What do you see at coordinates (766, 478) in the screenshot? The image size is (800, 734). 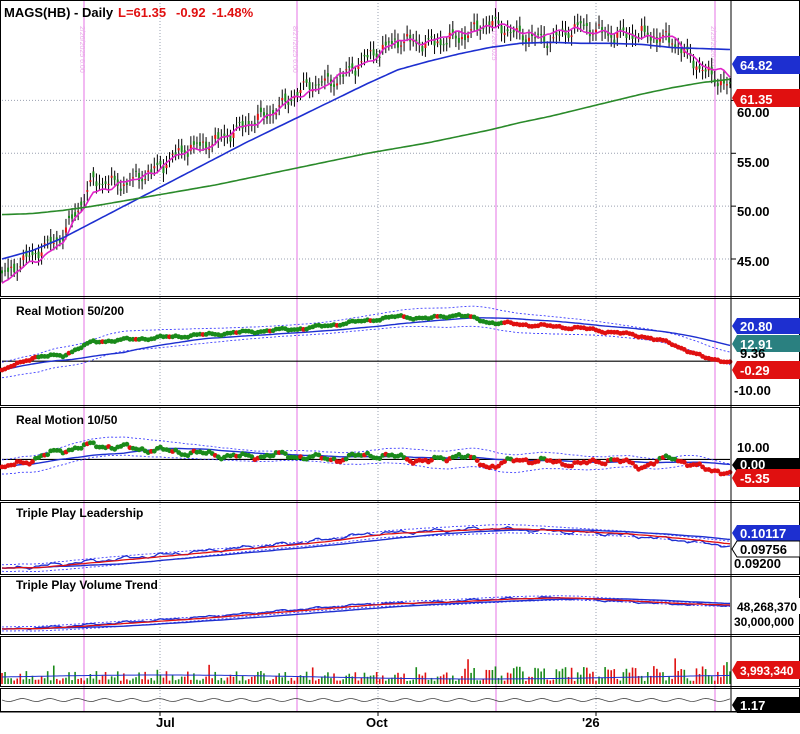 I see `tag-rm1050-value: -5.35` at bounding box center [766, 478].